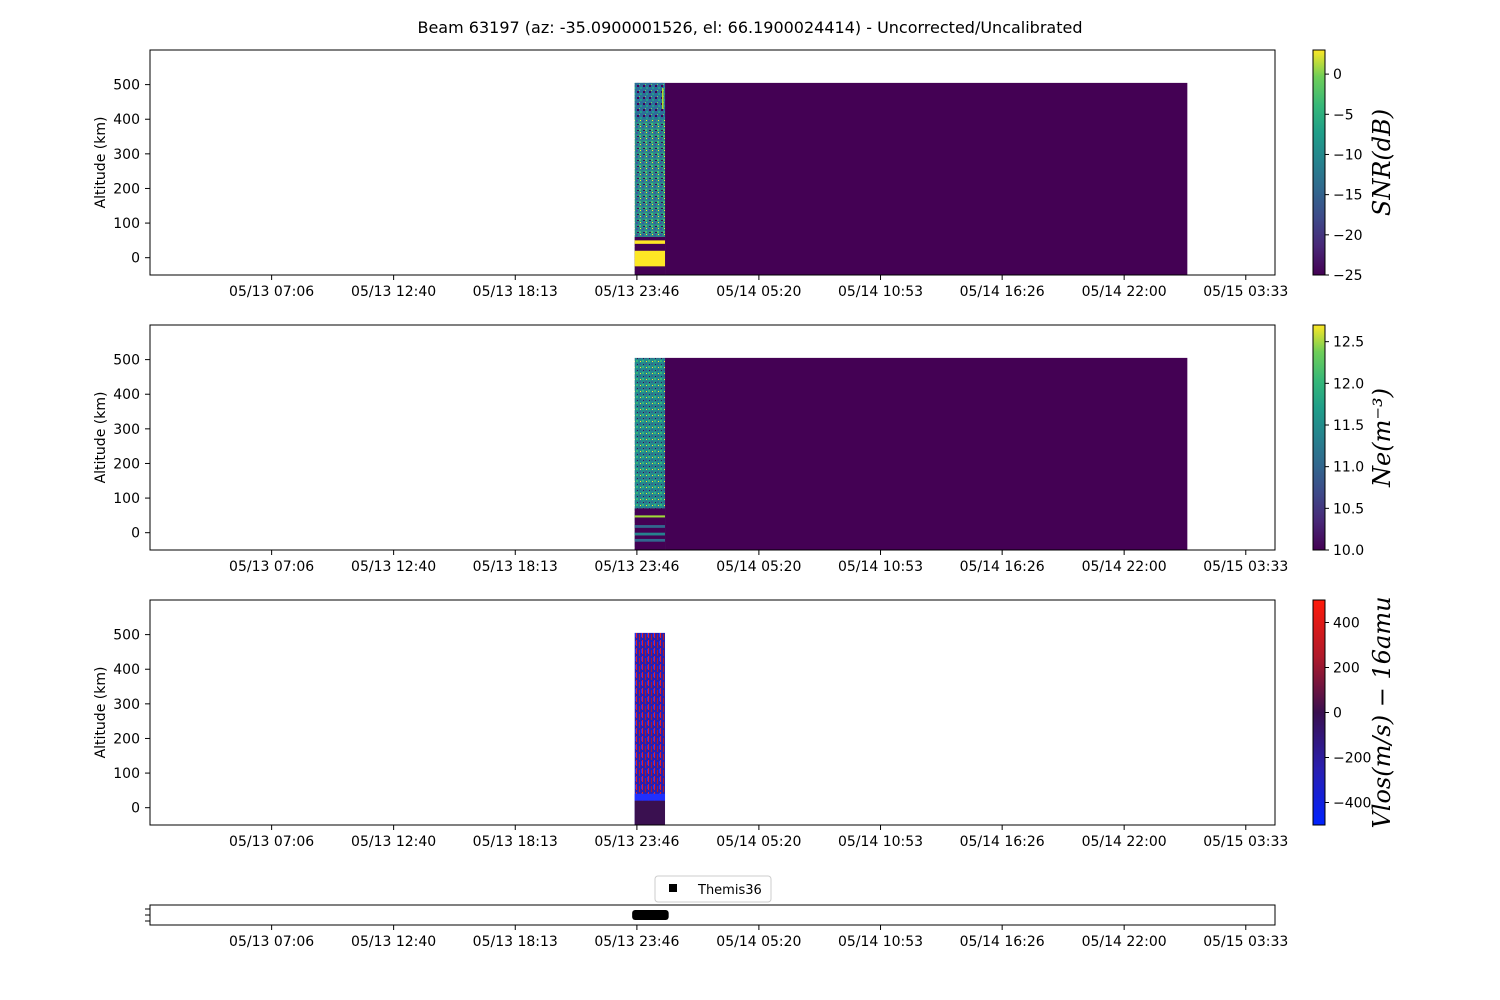  I want to click on ne-colorbar-tick-label: 11.0, so click(1348, 468).